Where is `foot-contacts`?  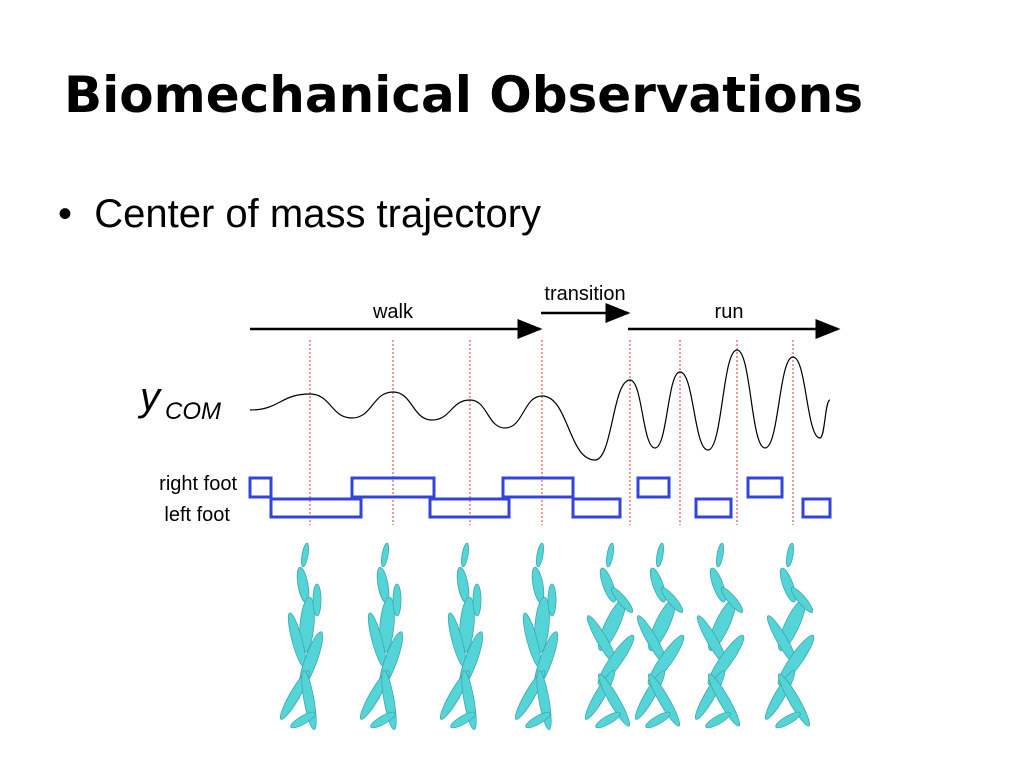 foot-contacts is located at coordinates (540, 497).